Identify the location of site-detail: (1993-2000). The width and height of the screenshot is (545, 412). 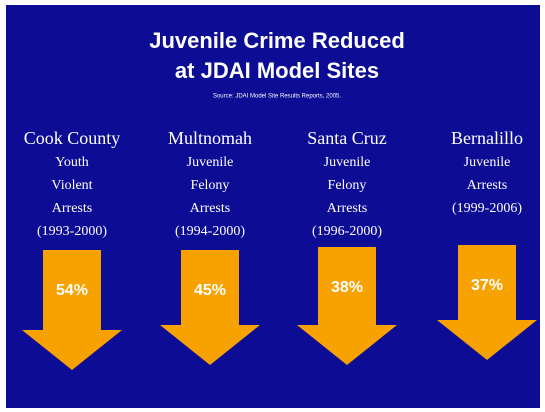
(72, 231).